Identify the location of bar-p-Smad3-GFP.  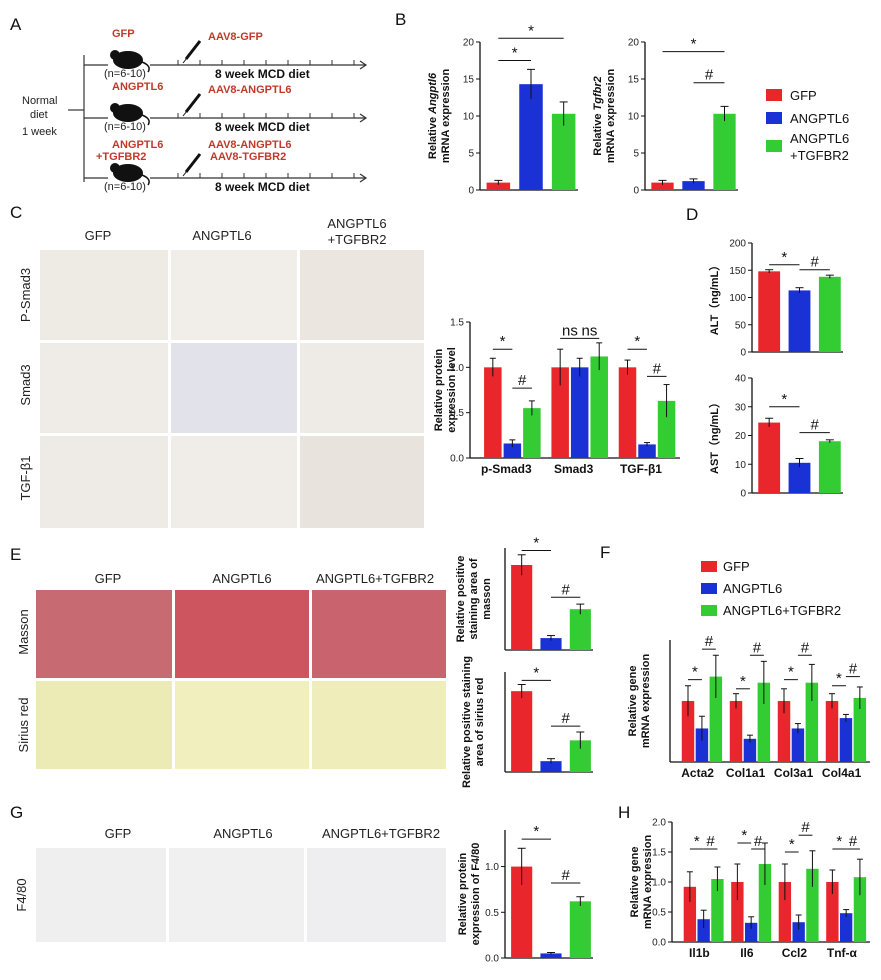
(493, 412).